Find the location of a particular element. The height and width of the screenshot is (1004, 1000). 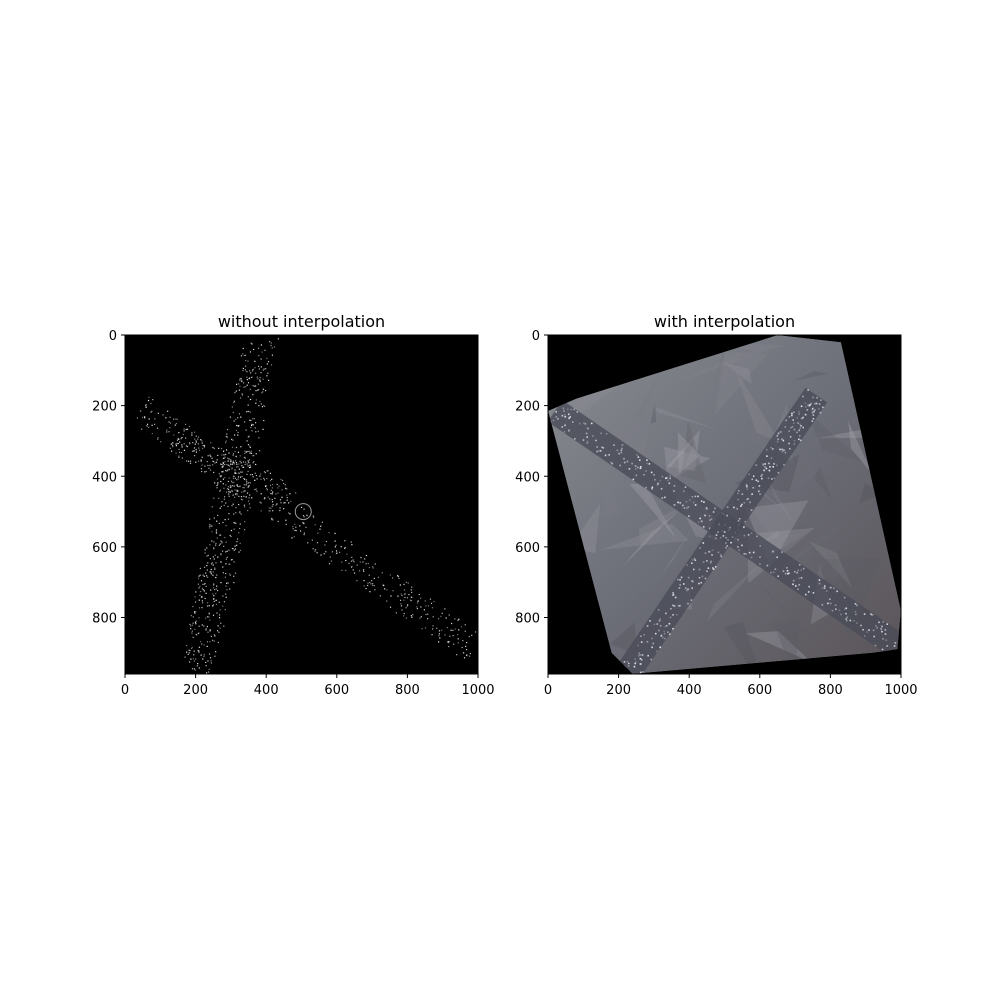

x-tick-label: 0 is located at coordinates (548, 690).